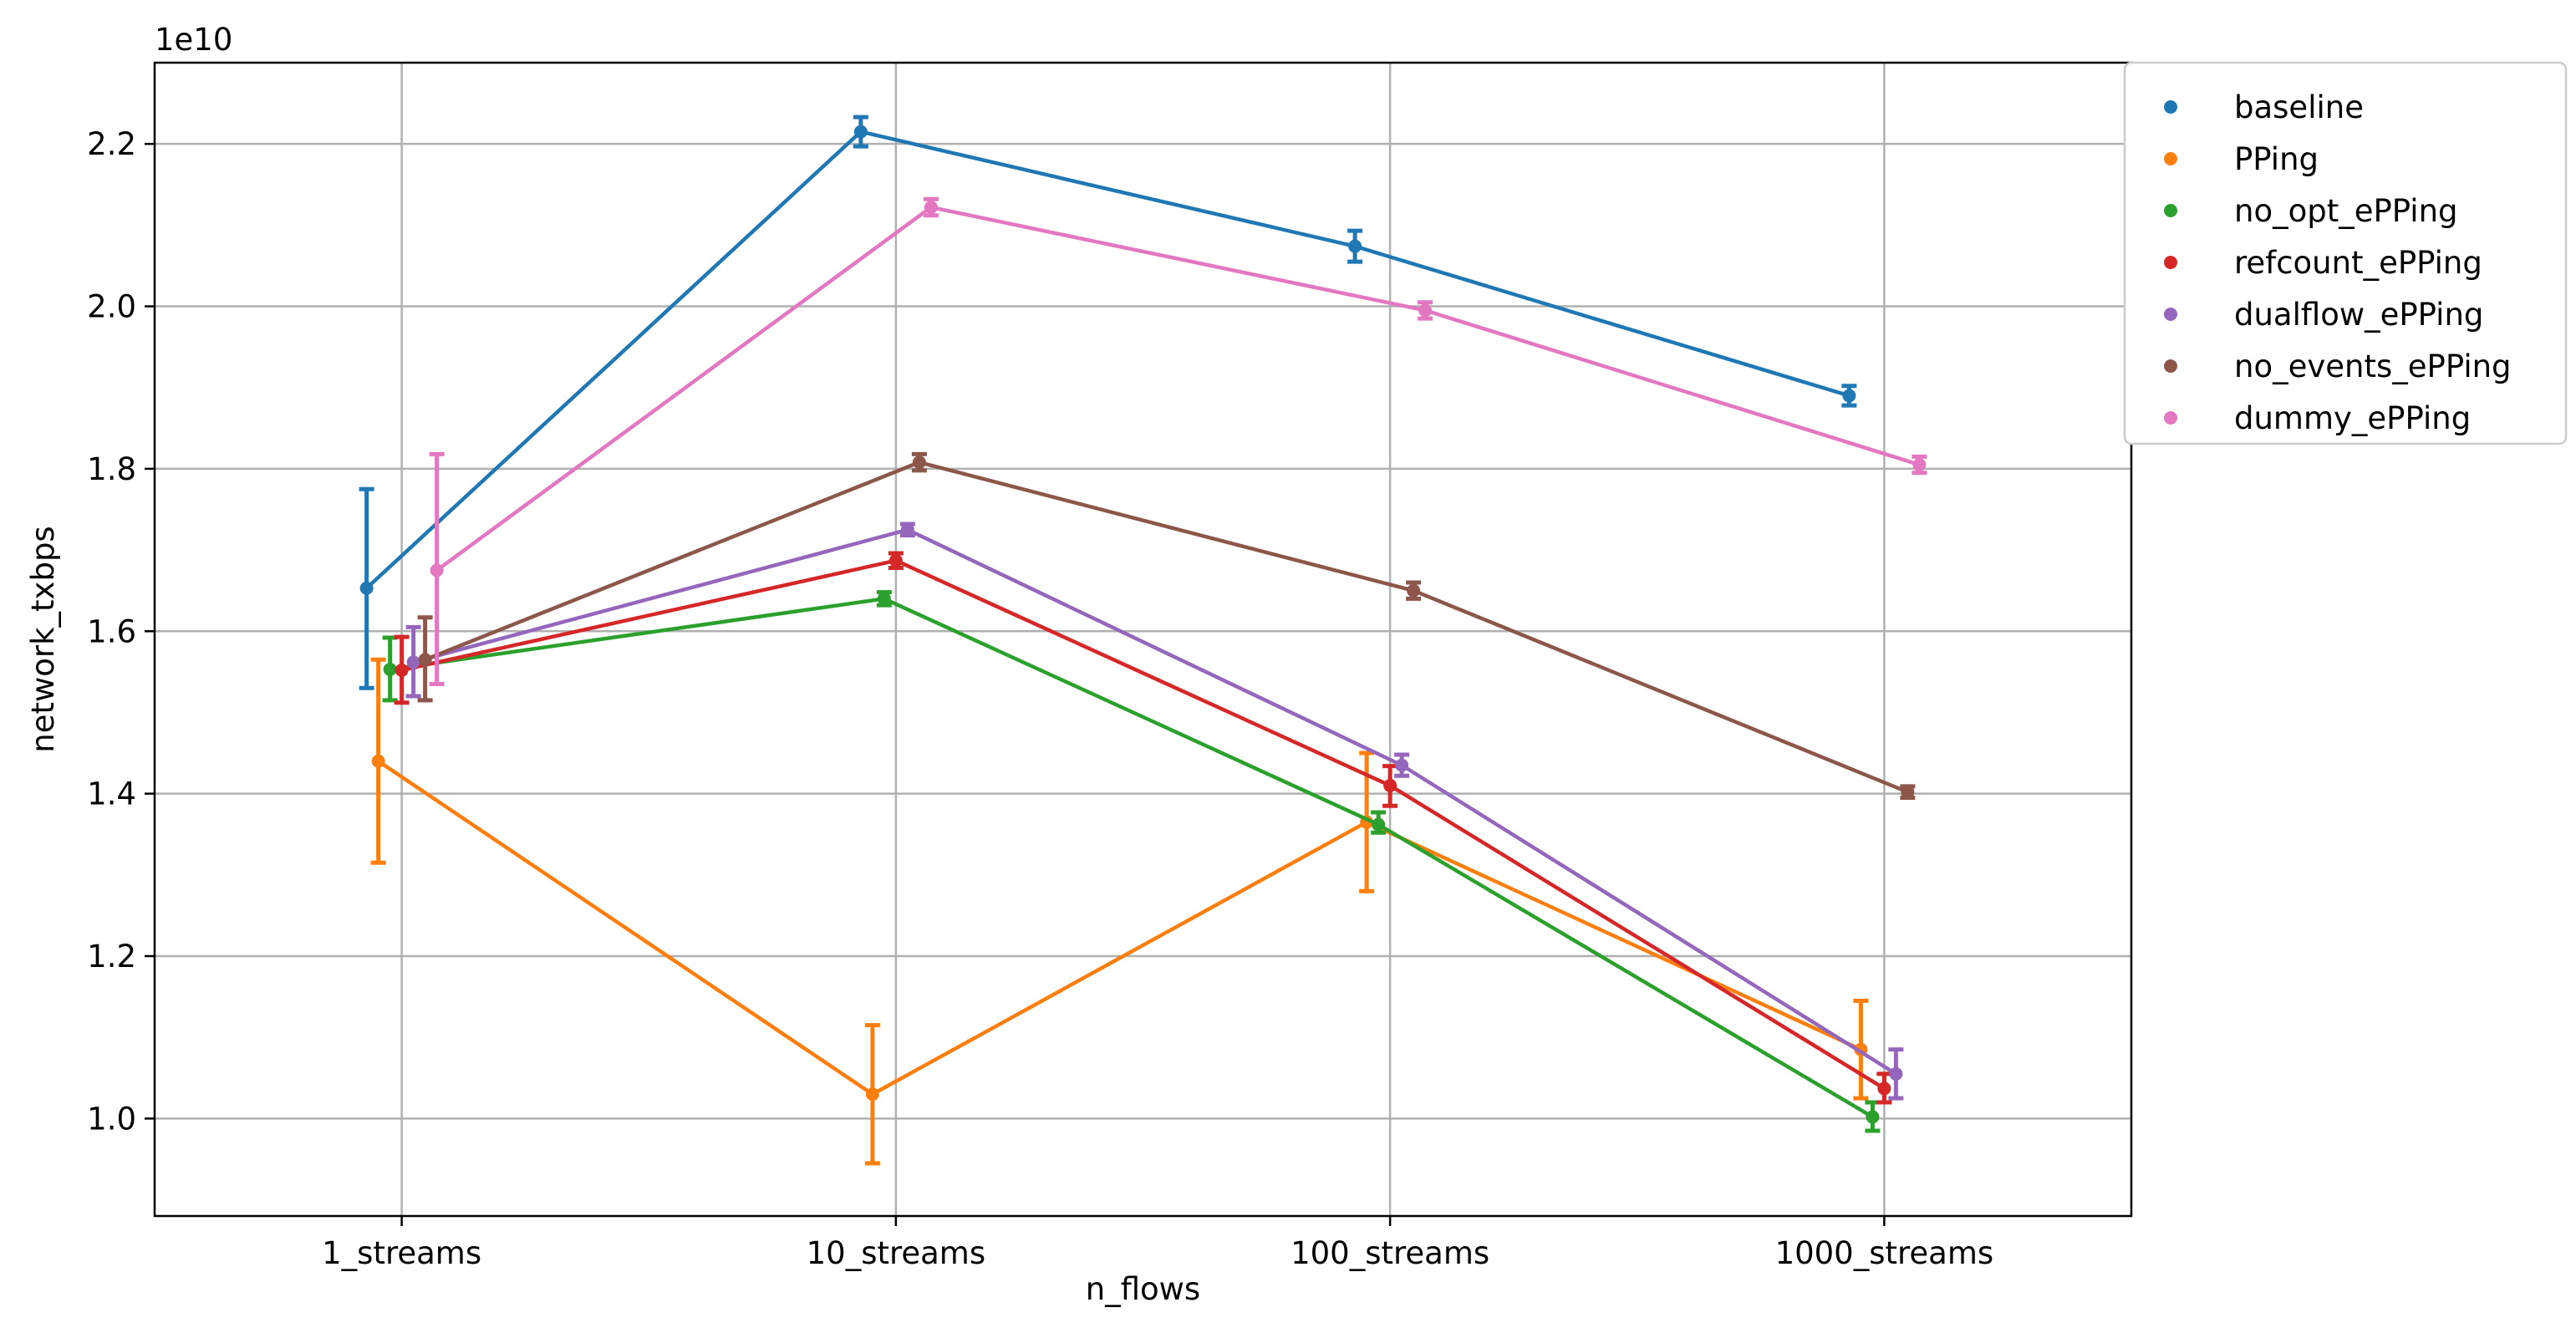 This screenshot has width=2576, height=1328. Describe the element at coordinates (111, 1119) in the screenshot. I see `y-tick-label: 1.0` at that location.